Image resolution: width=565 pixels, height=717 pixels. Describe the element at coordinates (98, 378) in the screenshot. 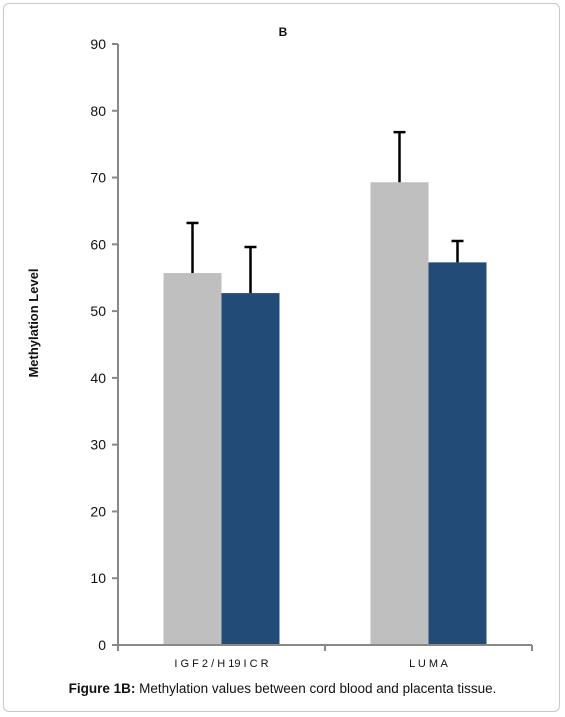

I see `y-tick-label: 40` at that location.